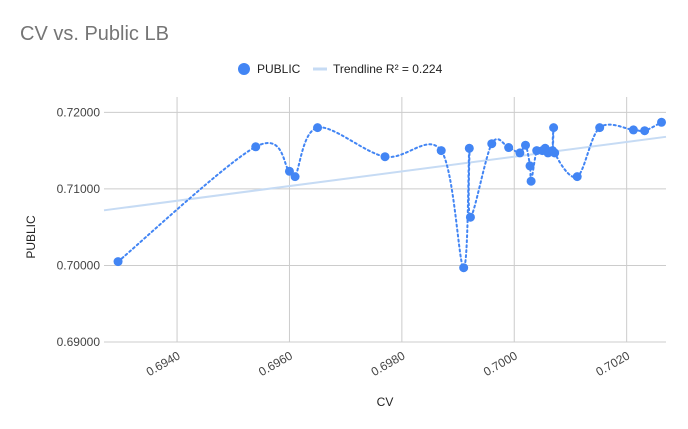  I want to click on trendline-line, so click(385, 173).